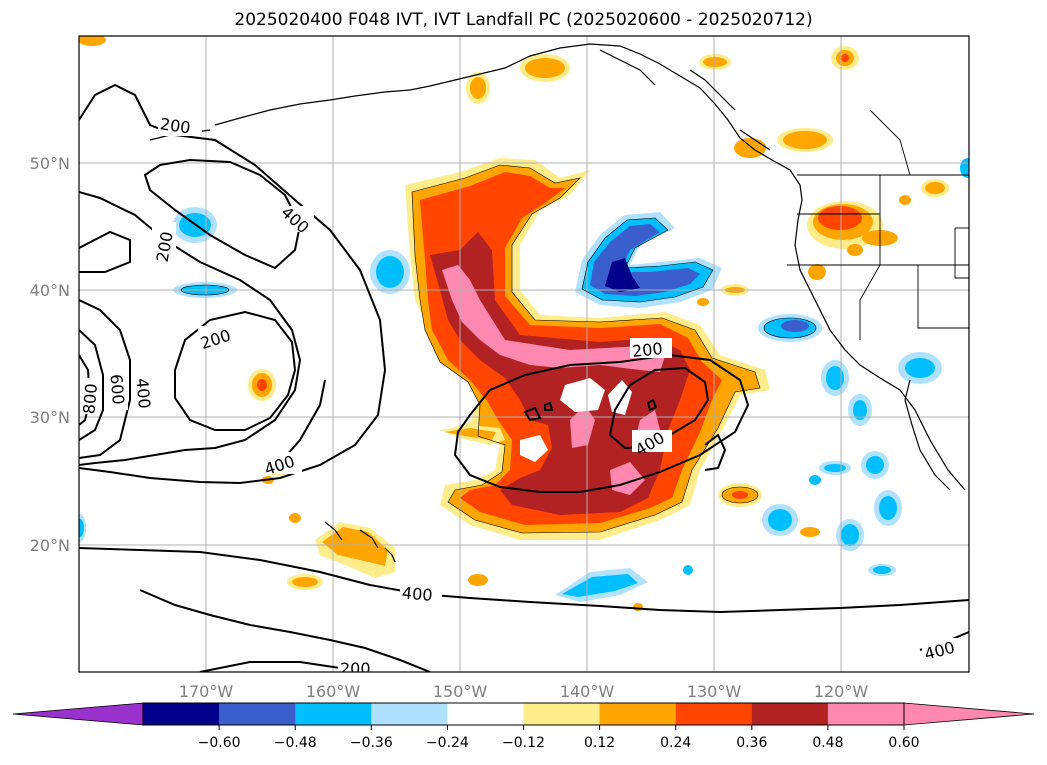 This screenshot has height=765, width=1047. Describe the element at coordinates (371, 743) in the screenshot. I see `colorbar-tick-label: −0.36` at that location.